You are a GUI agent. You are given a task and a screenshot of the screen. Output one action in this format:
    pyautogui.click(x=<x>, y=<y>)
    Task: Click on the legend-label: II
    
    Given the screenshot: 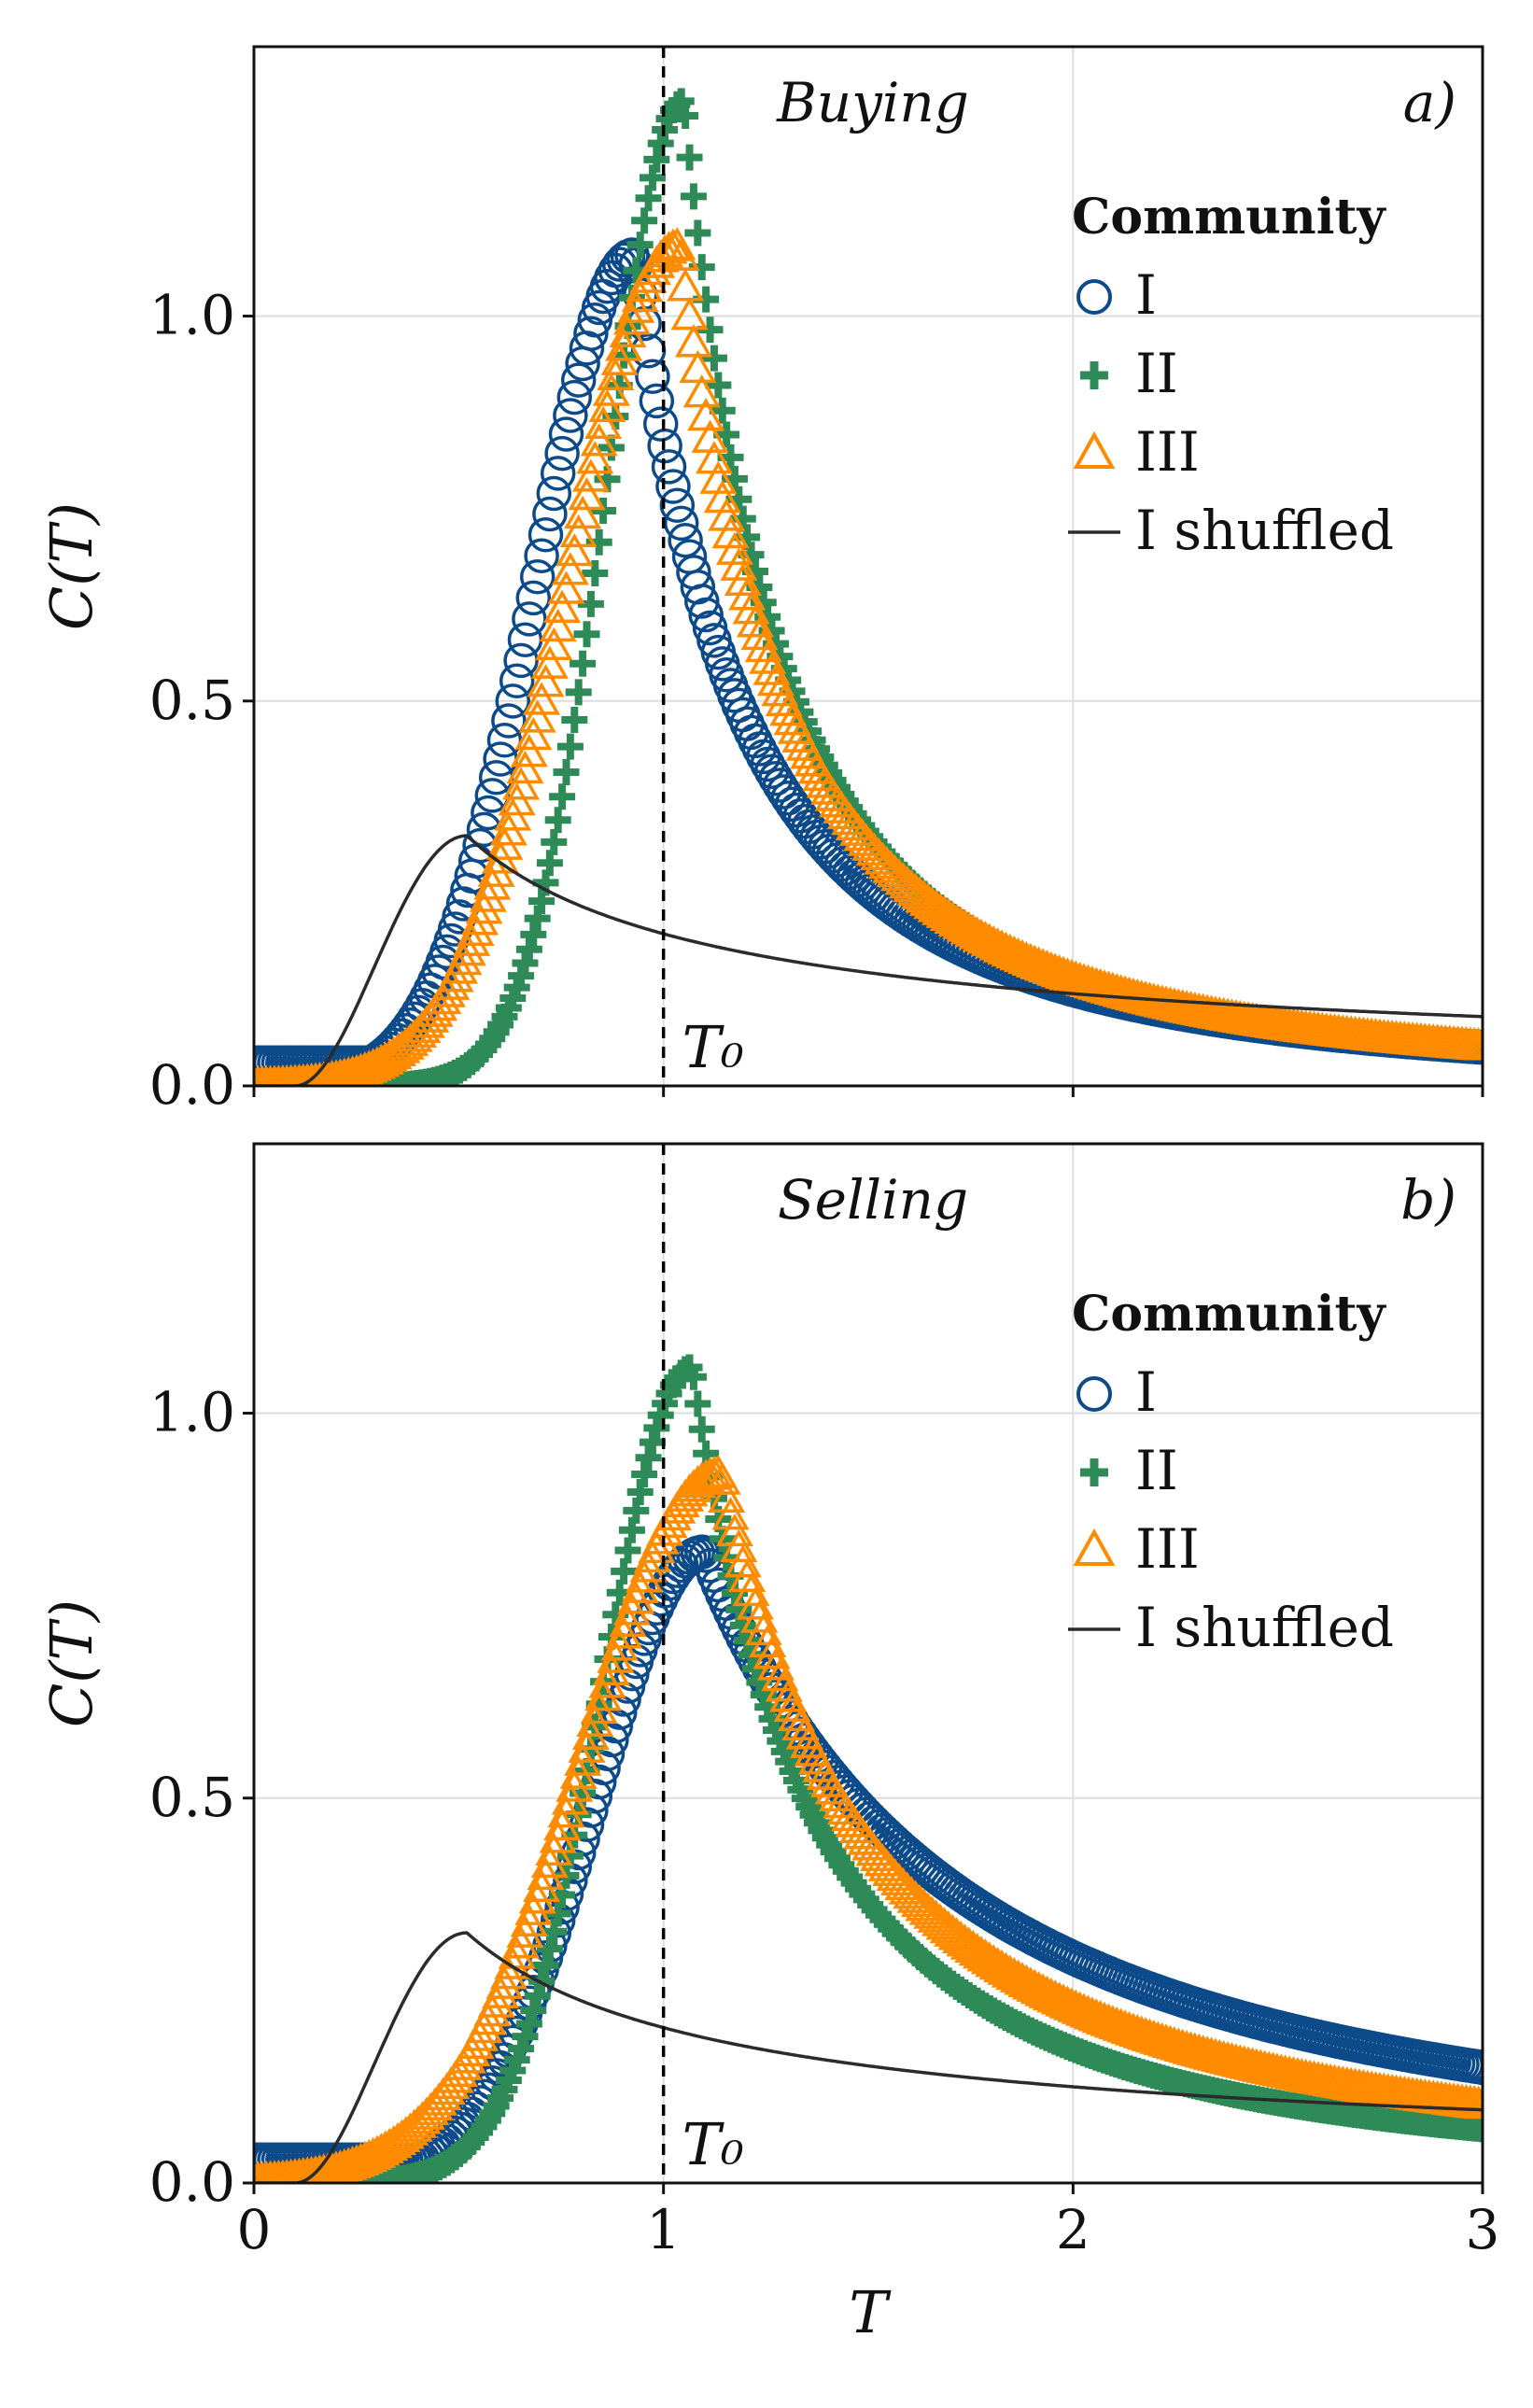 What is the action you would take?
    pyautogui.click(x=1156, y=373)
    